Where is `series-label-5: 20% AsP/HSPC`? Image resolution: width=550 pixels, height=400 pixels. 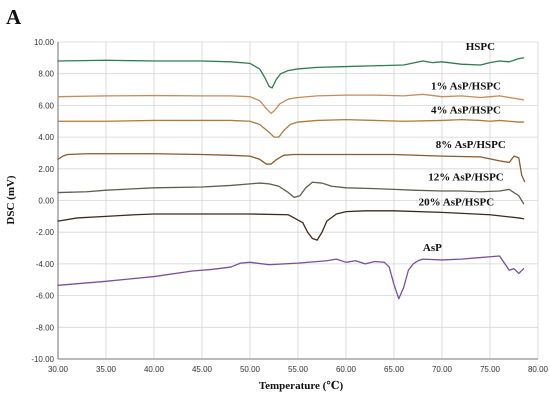 series-label-5: 20% AsP/HSPC is located at coordinates (457, 202).